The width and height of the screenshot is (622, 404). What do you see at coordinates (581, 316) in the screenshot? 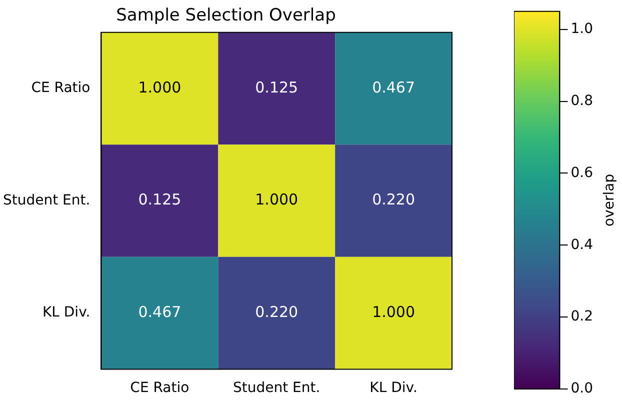
I see `color-bar-label: 0.2` at bounding box center [581, 316].